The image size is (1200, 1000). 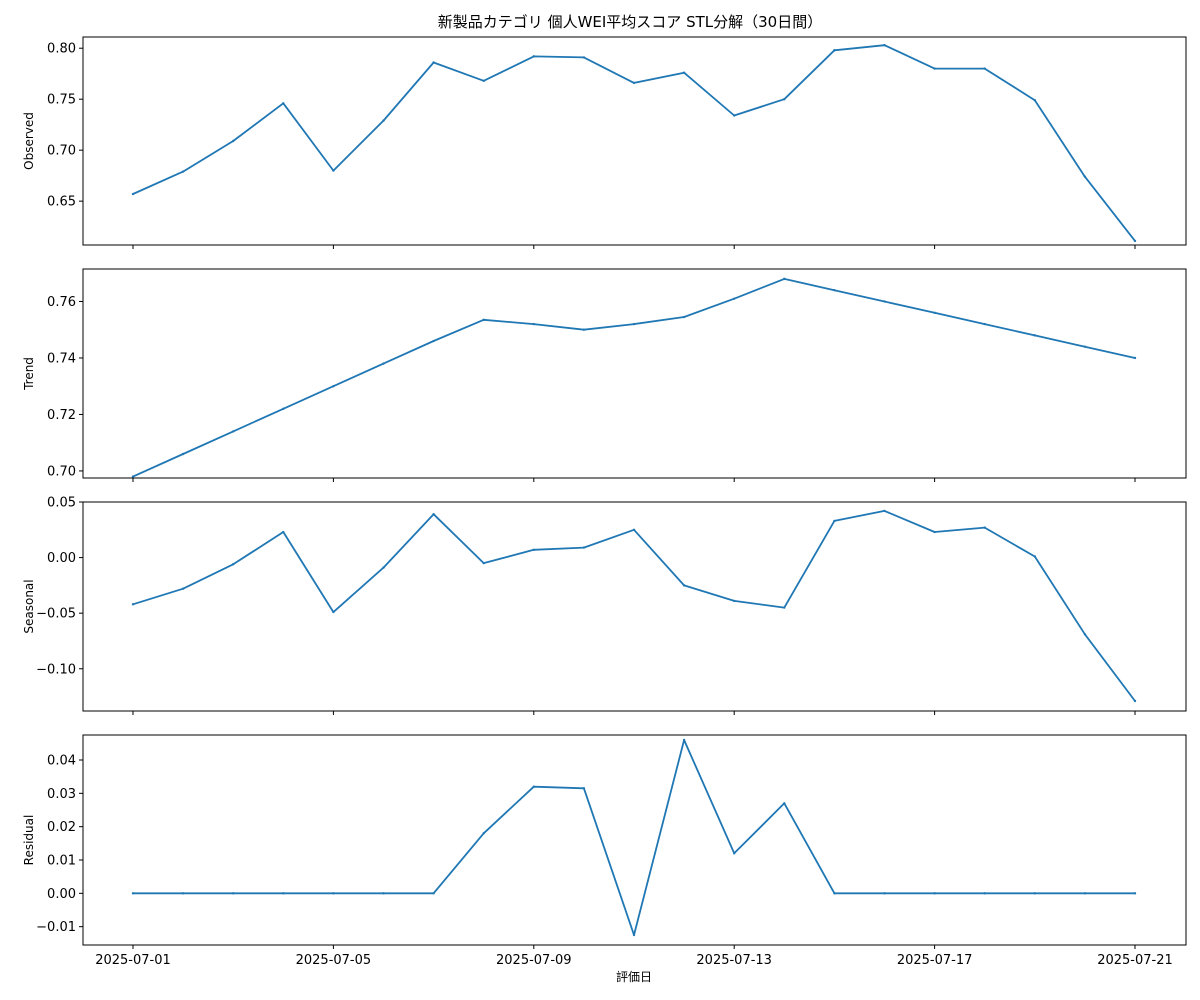 I want to click on seasonal-y-axis-label: Seasonal, so click(x=29, y=606).